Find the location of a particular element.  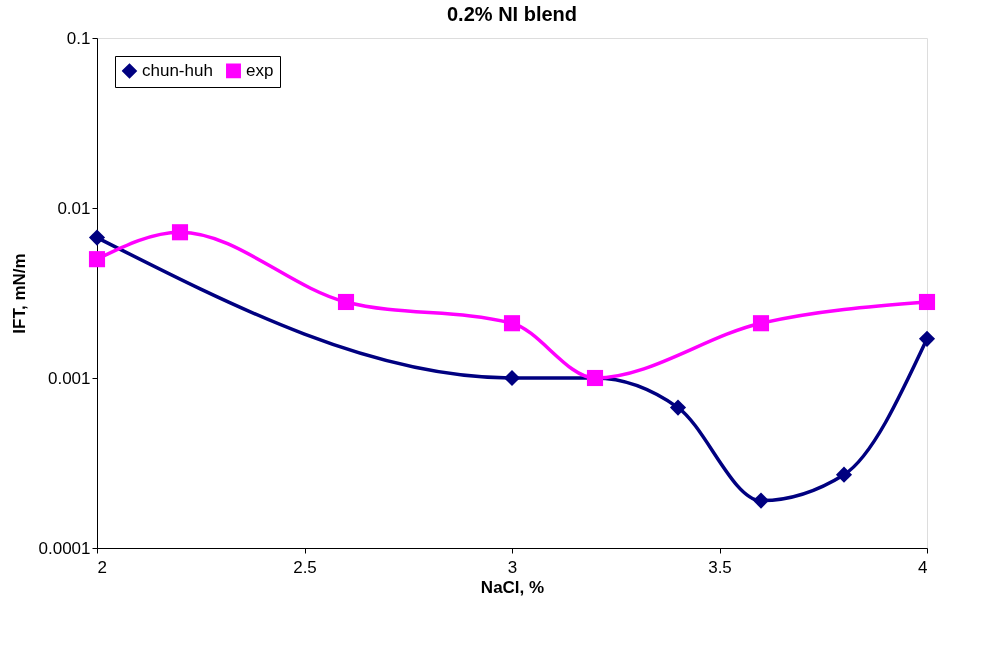

legend-label: exp is located at coordinates (260, 70).